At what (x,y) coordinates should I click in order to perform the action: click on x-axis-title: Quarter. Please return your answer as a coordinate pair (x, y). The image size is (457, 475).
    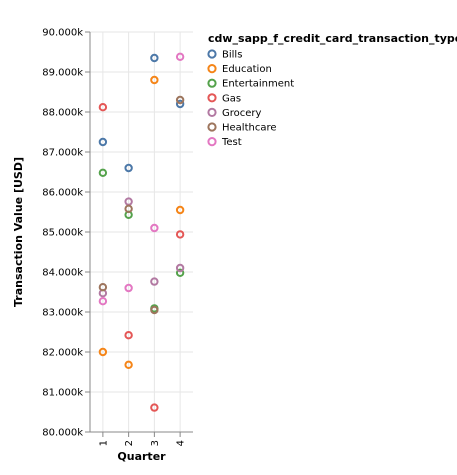
    Looking at the image, I should click on (141, 456).